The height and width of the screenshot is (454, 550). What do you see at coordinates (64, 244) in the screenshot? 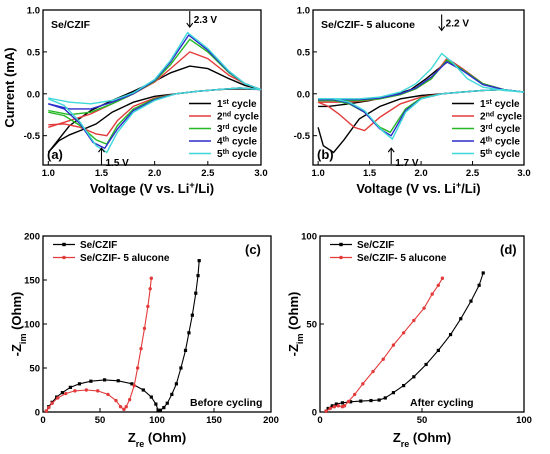
I see `legend-marker` at bounding box center [64, 244].